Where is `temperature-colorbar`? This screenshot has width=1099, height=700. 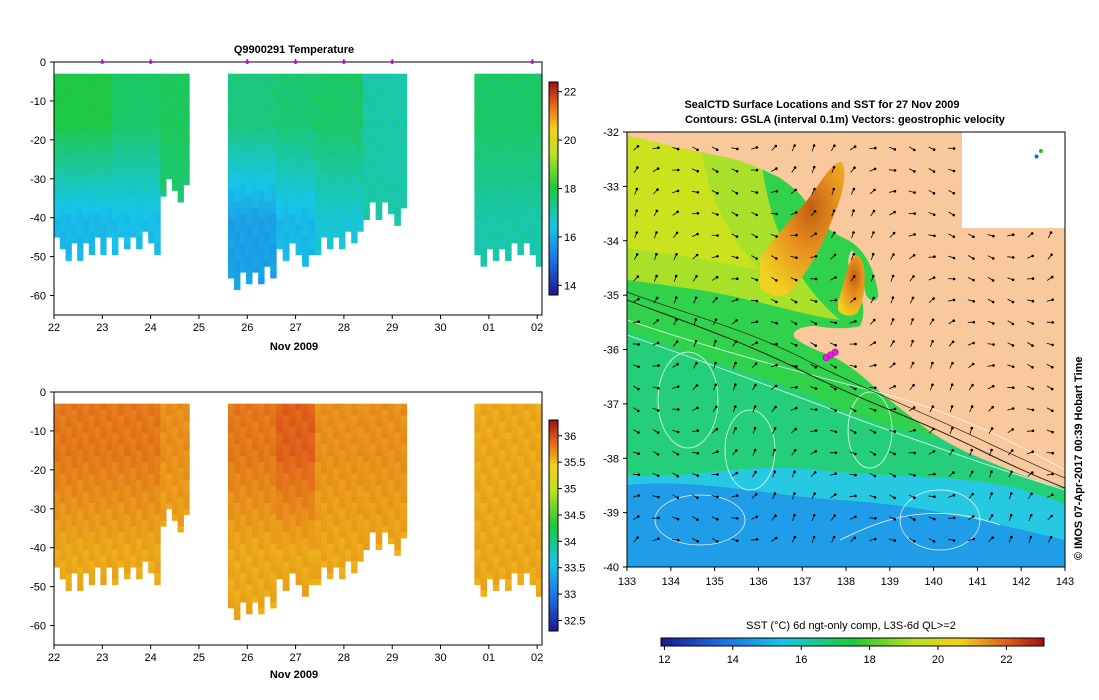
temperature-colorbar is located at coordinates (553, 188).